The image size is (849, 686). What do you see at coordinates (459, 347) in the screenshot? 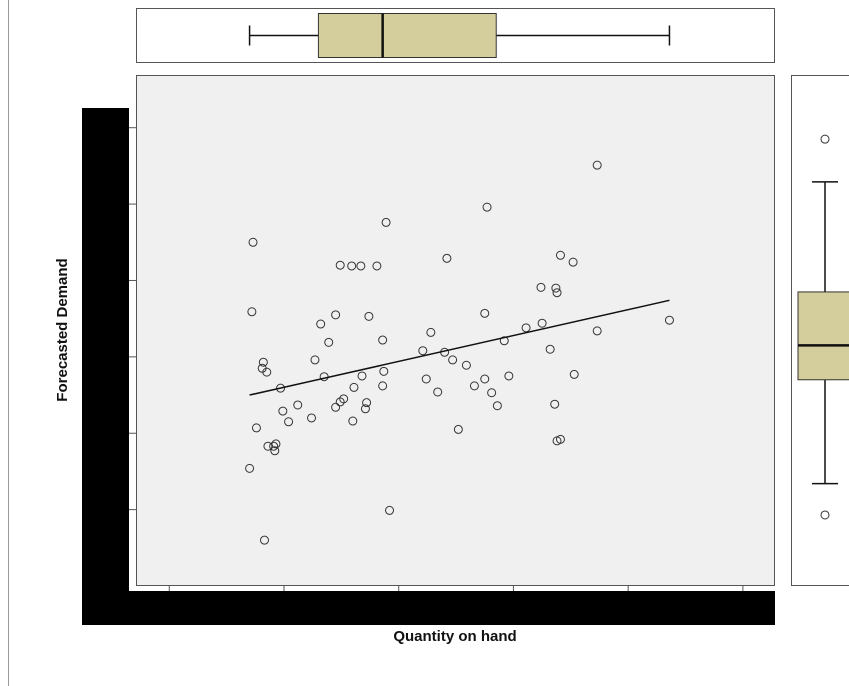
I see `fit-line` at bounding box center [459, 347].